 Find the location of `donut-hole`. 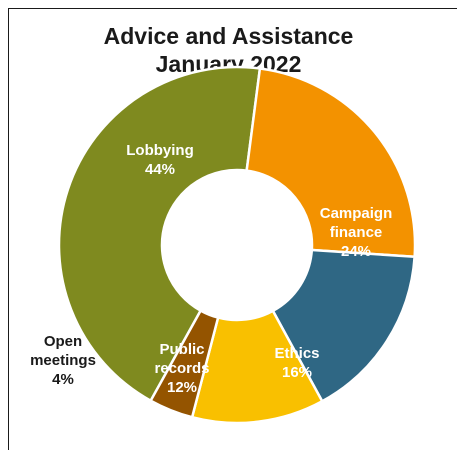

donut-hole is located at coordinates (237, 245).